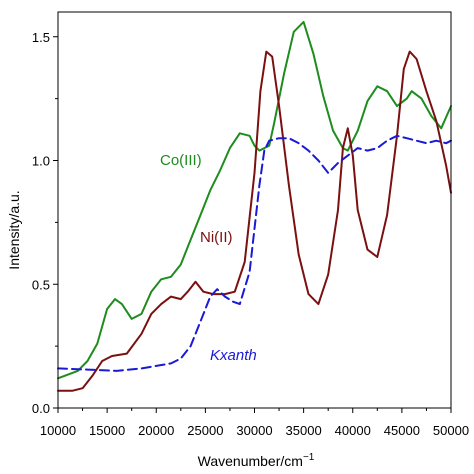  I want to click on y-tick-label: 0.5, so click(41, 284).